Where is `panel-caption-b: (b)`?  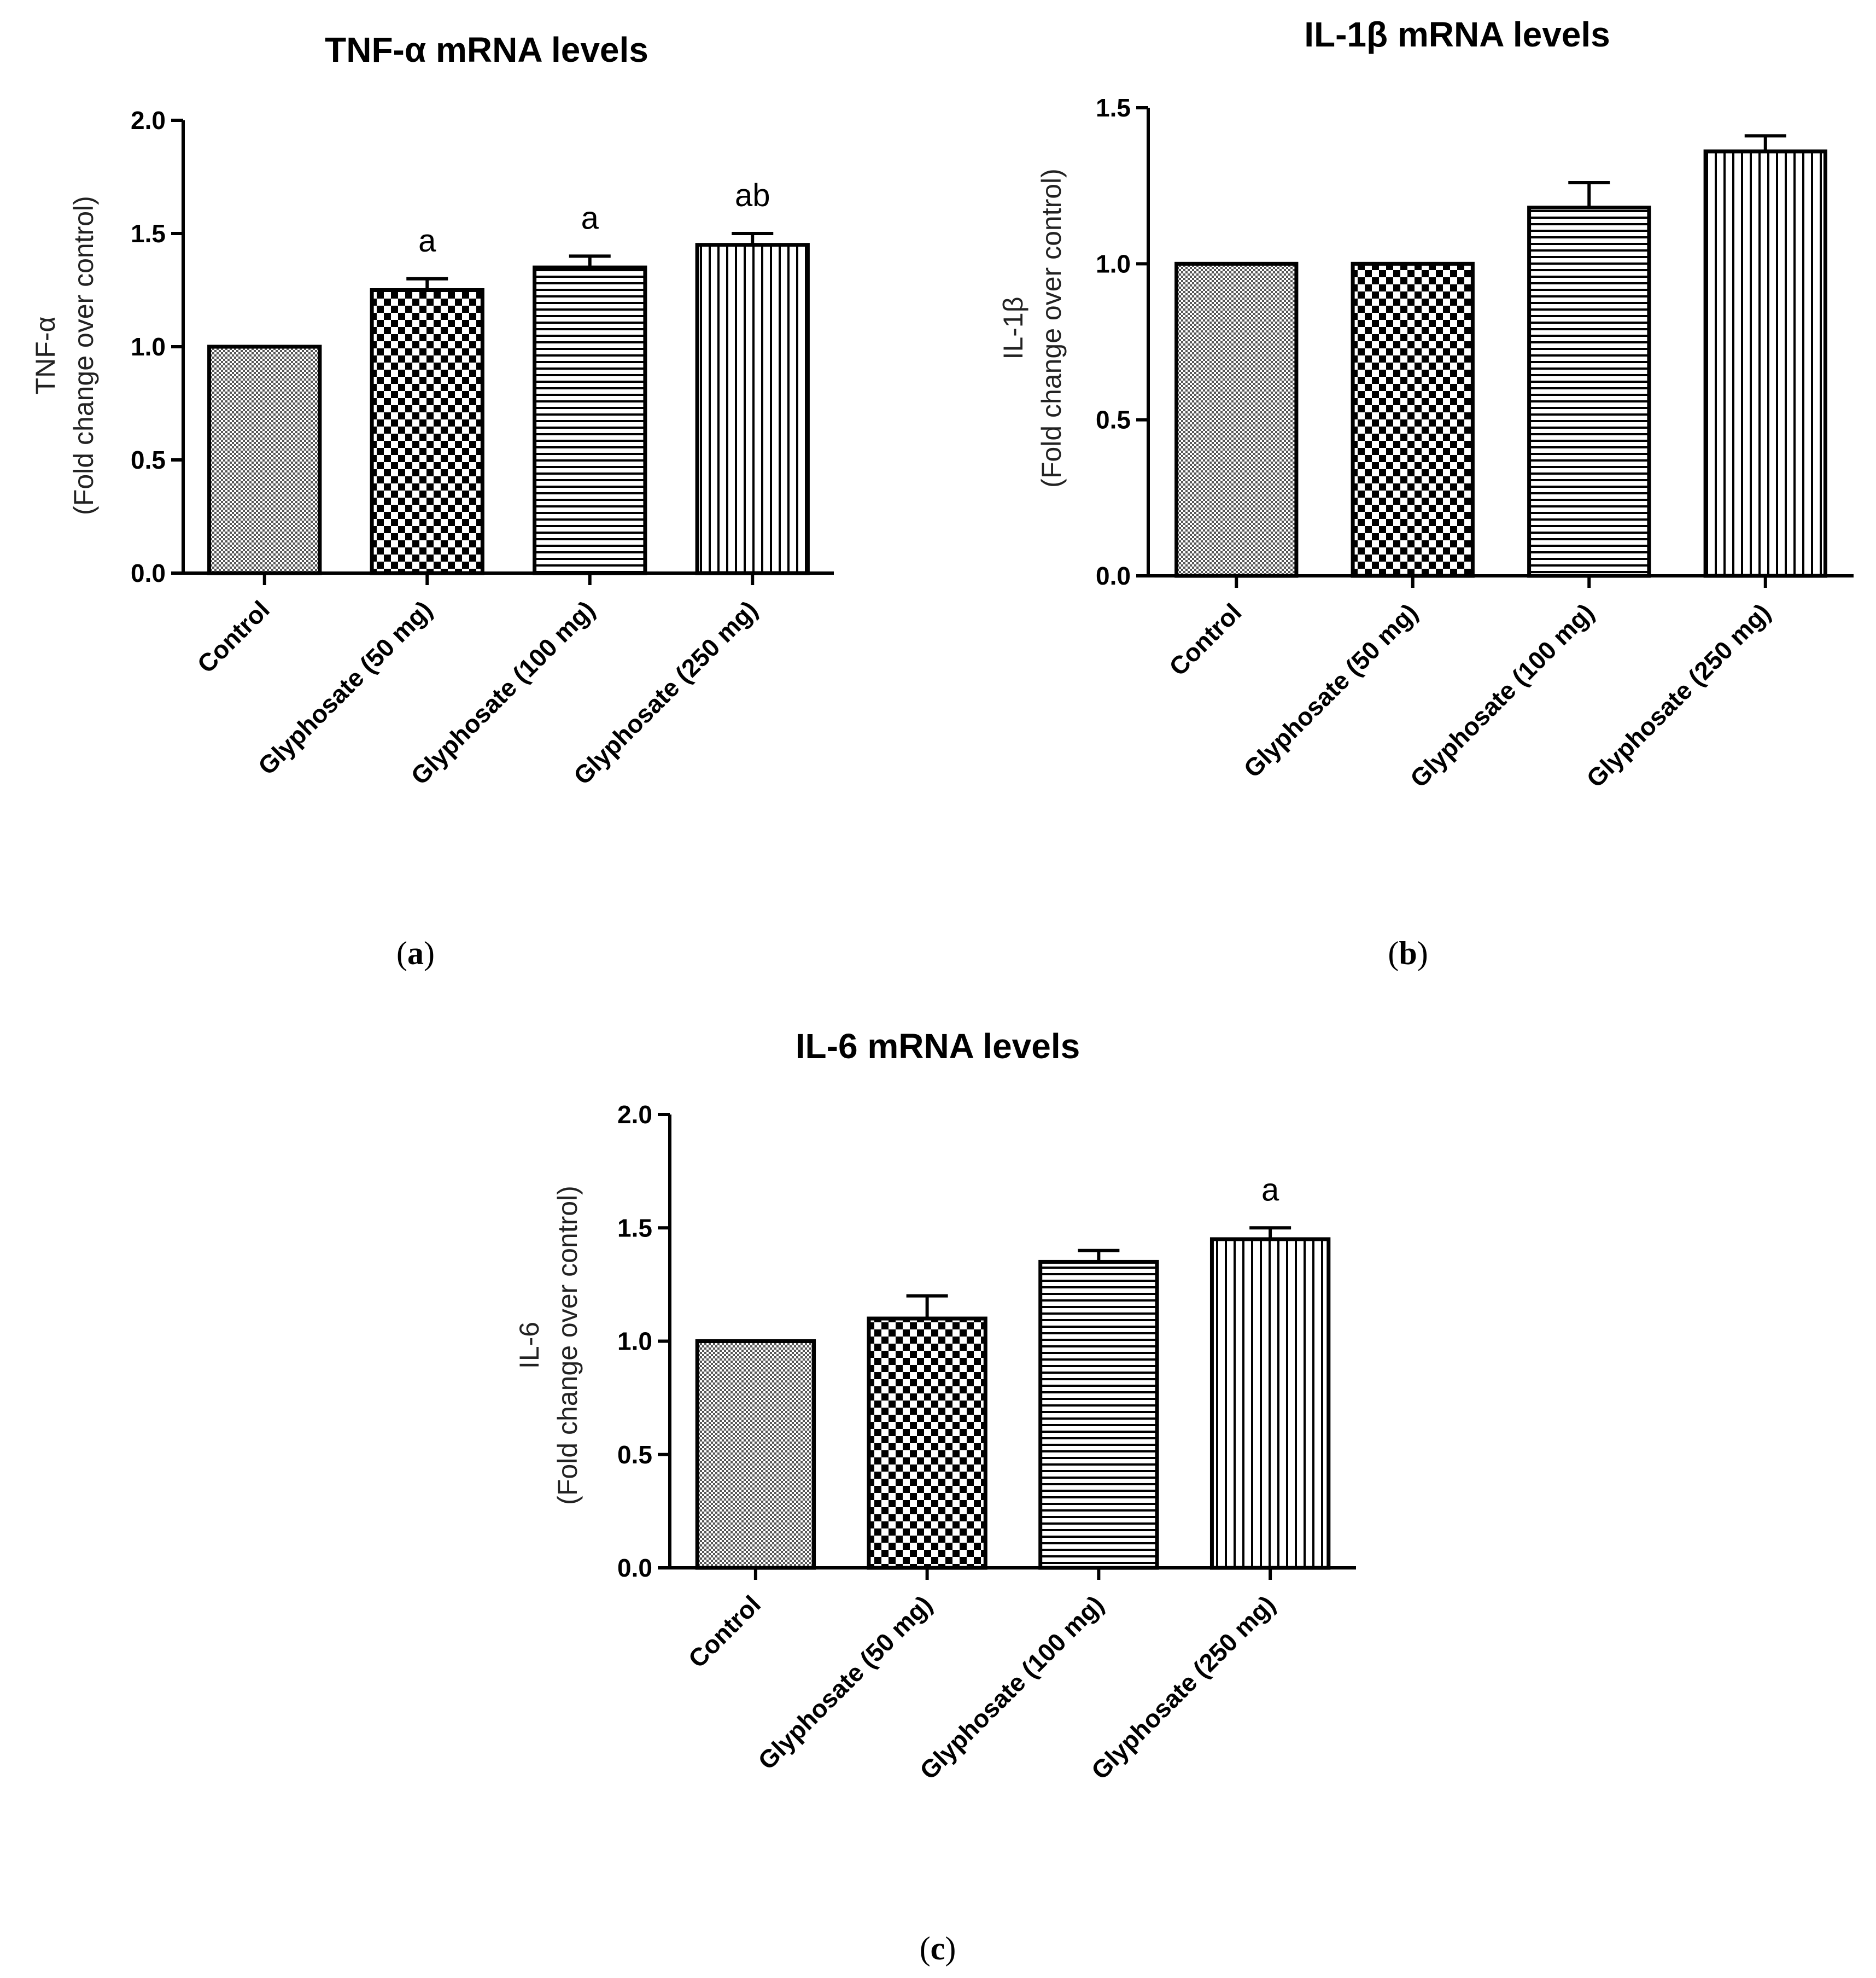
panel-caption-b: (b) is located at coordinates (1408, 953).